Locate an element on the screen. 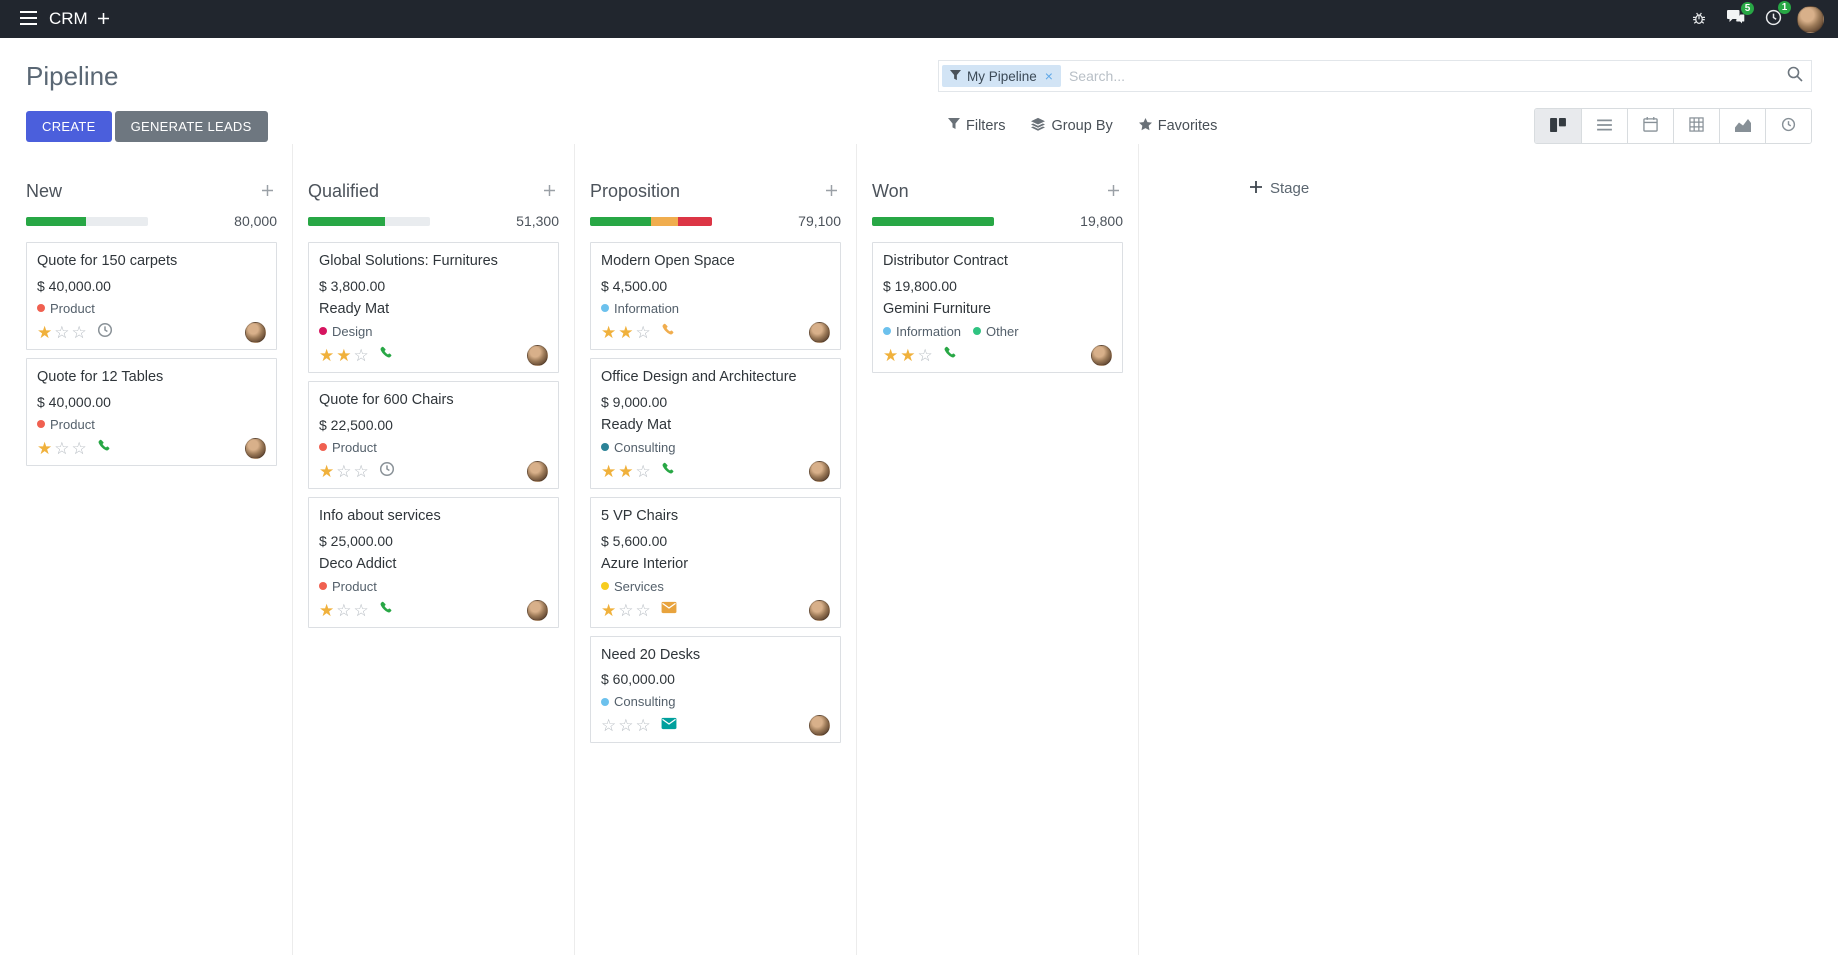 The height and width of the screenshot is (955, 1838). search-input is located at coordinates (1423, 76).